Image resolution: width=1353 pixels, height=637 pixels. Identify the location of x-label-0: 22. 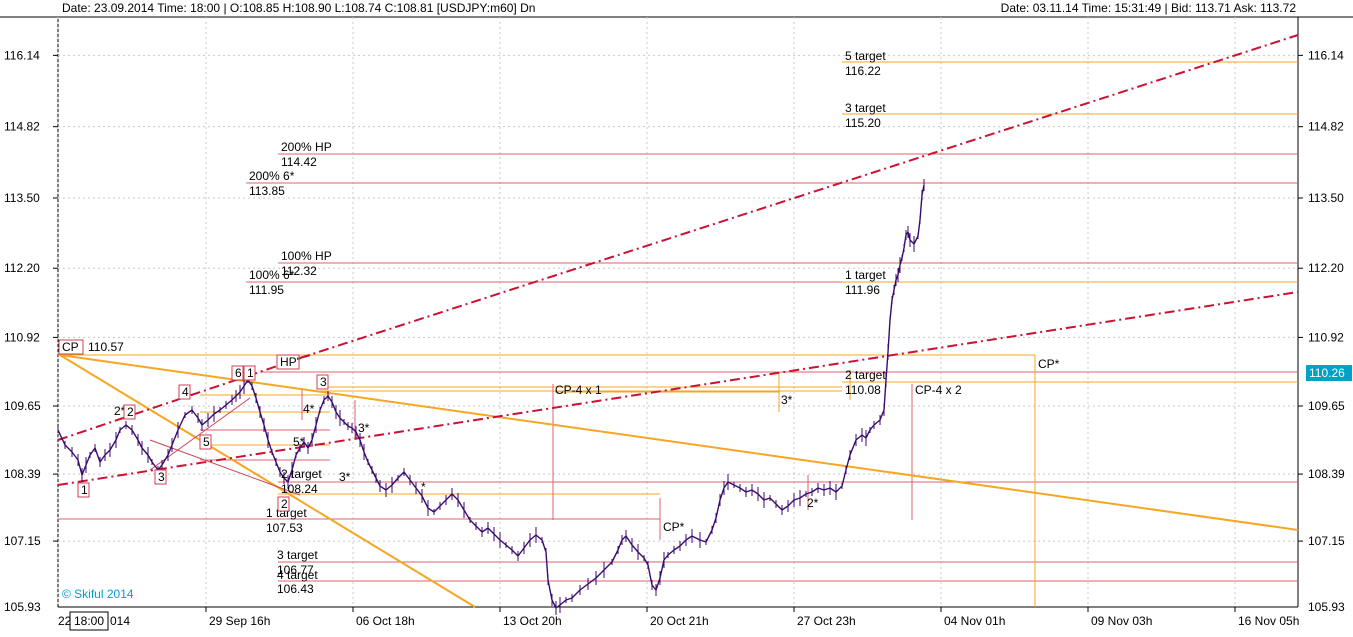
(65, 621).